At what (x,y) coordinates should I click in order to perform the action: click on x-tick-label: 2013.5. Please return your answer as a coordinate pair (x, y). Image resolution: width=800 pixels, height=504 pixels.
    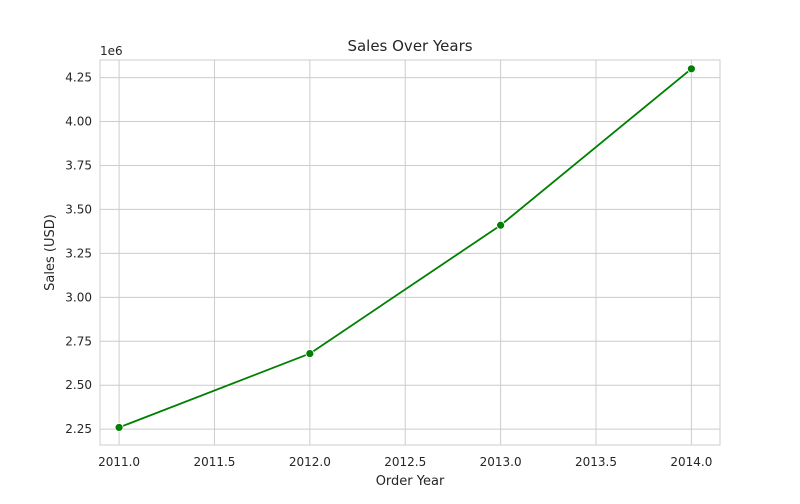
    Looking at the image, I should click on (596, 462).